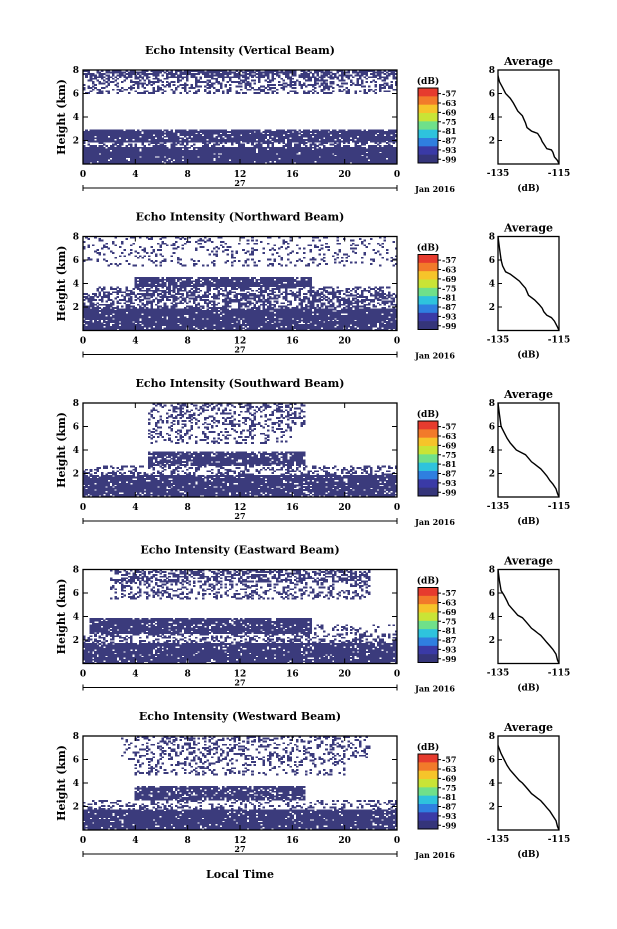 The height and width of the screenshot is (929, 617). Describe the element at coordinates (492, 142) in the screenshot. I see `profile-y-tick-label: 2` at that location.